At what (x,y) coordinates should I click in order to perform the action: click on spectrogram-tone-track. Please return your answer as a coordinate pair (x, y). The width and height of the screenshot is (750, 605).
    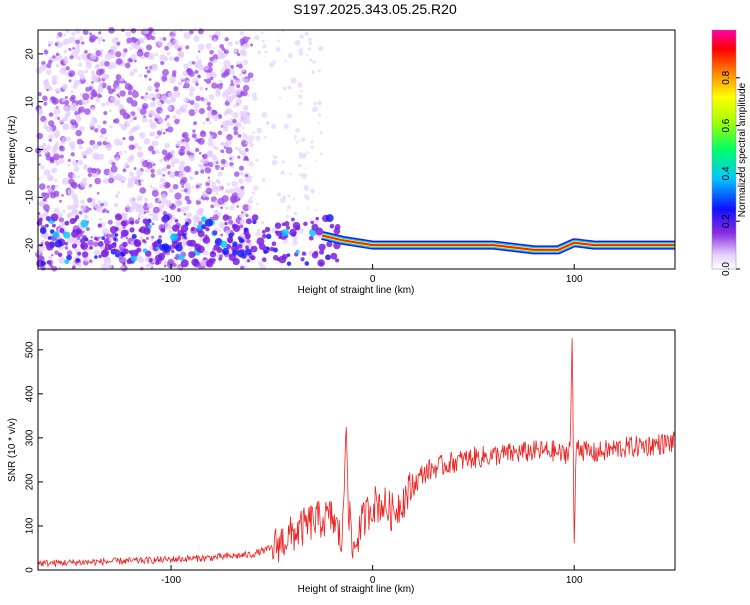
    Looking at the image, I should click on (498, 243).